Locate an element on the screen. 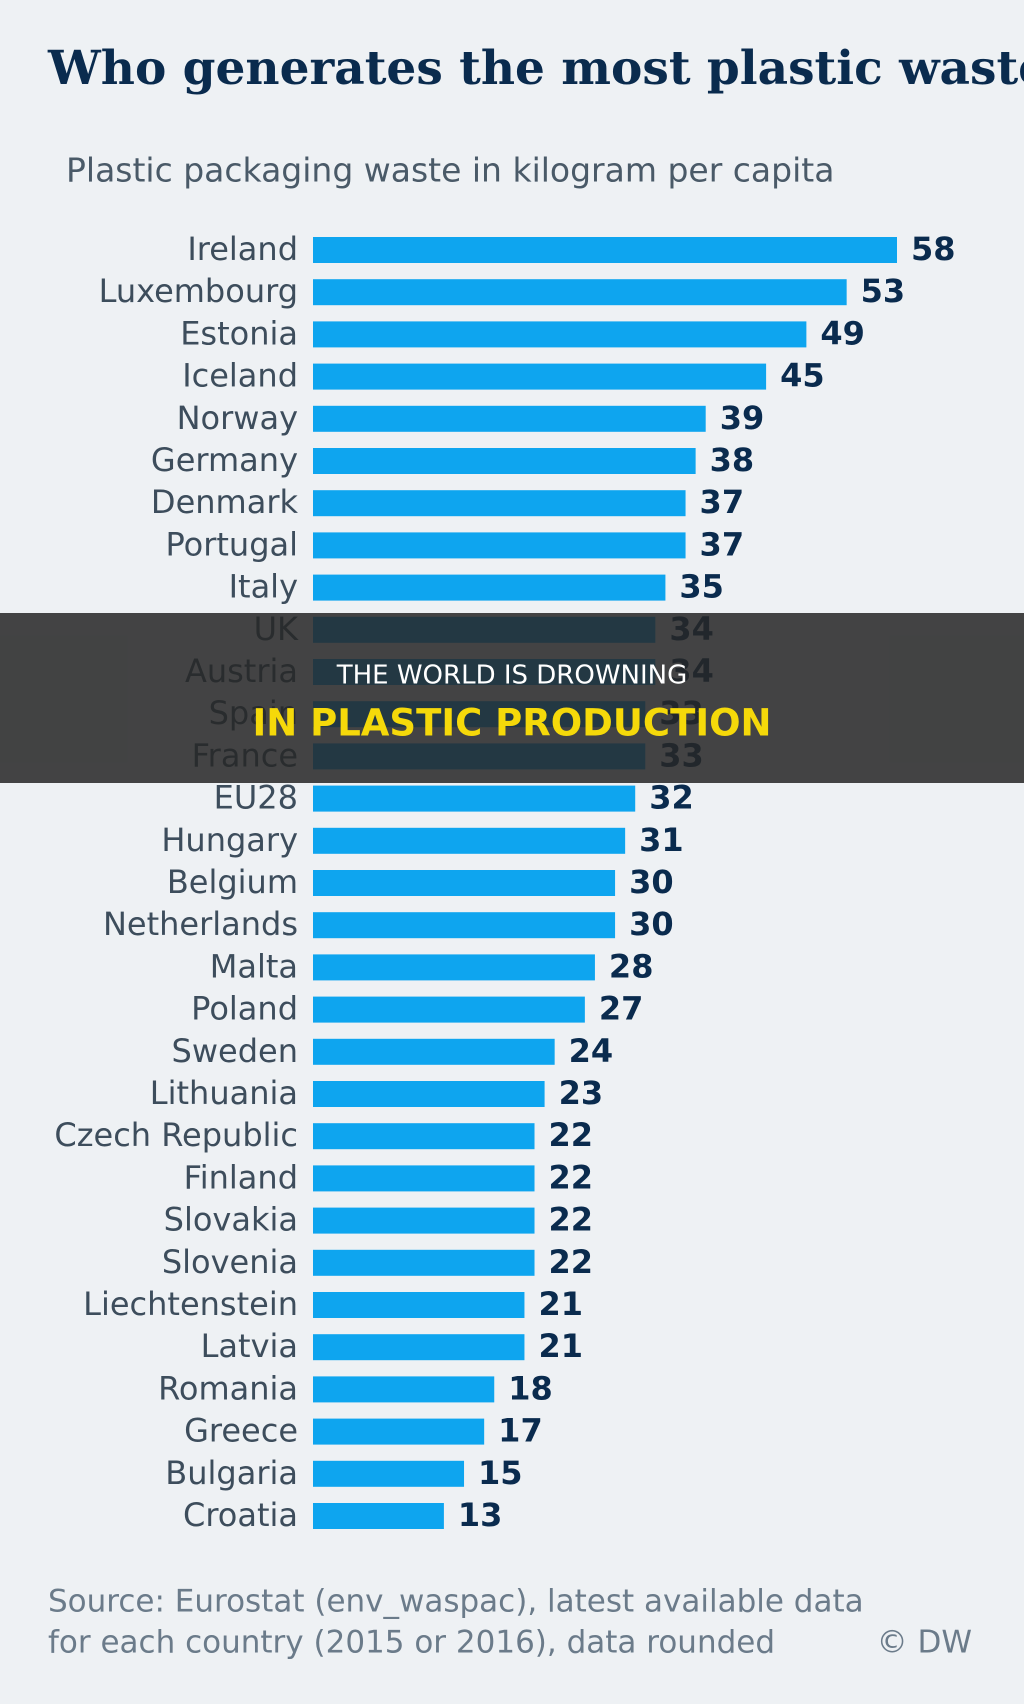  overlay-headline: IN PLASTIC PRODUCTION is located at coordinates (511, 723).